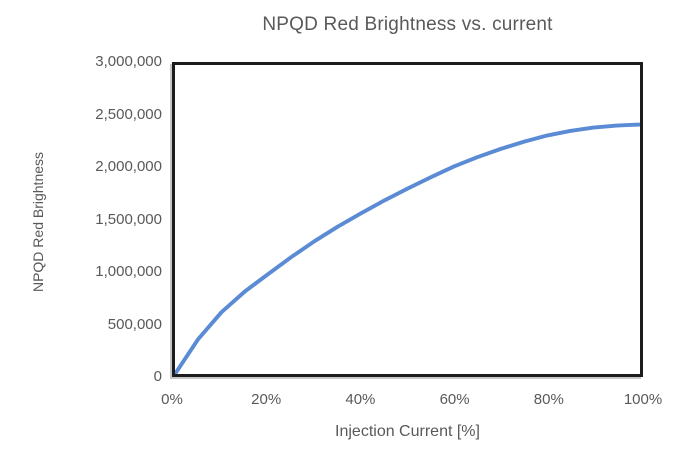 The width and height of the screenshot is (700, 456). What do you see at coordinates (548, 399) in the screenshot?
I see `x-tick-label: 80%` at bounding box center [548, 399].